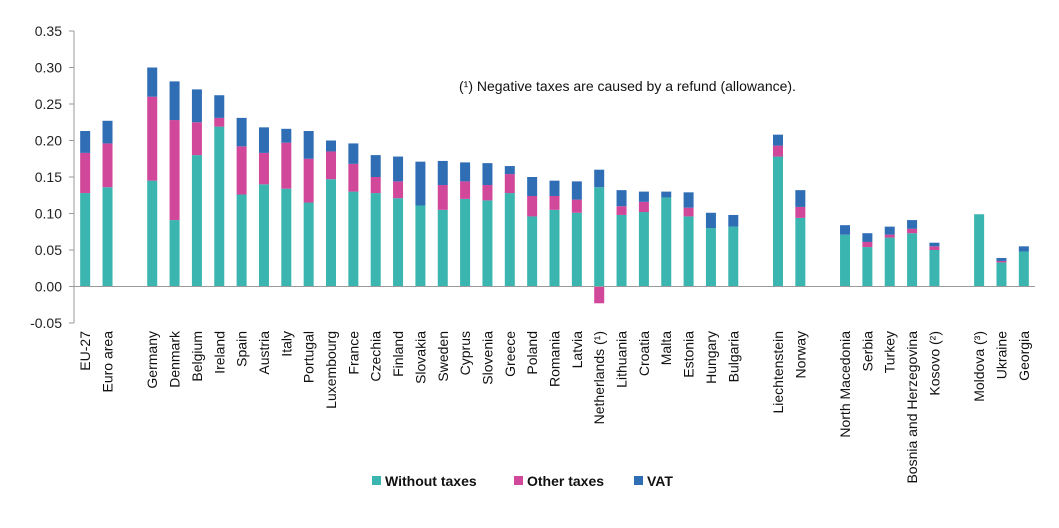 The width and height of the screenshot is (1059, 528). I want to click on legend-label: VAT, so click(660, 481).